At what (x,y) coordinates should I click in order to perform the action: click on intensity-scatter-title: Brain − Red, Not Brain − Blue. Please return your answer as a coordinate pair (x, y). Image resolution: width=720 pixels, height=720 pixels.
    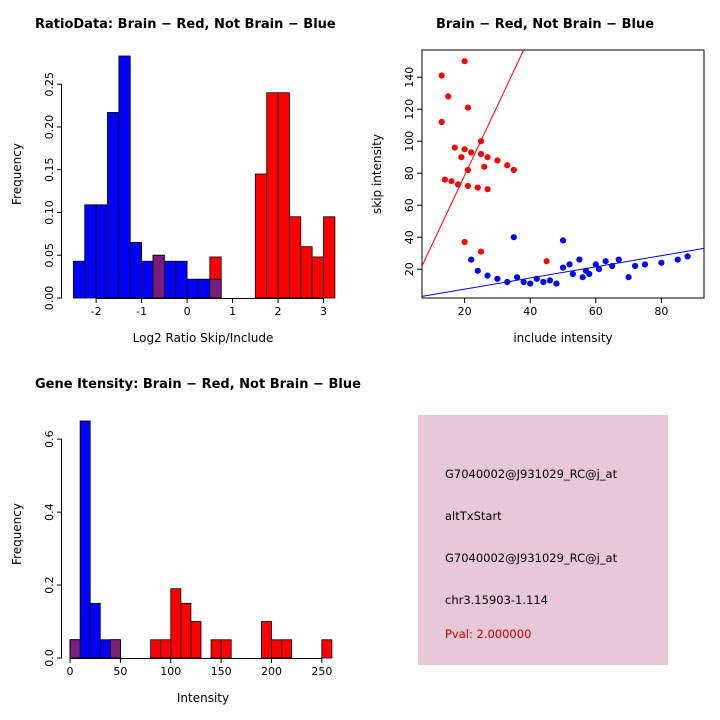
    Looking at the image, I should click on (545, 24).